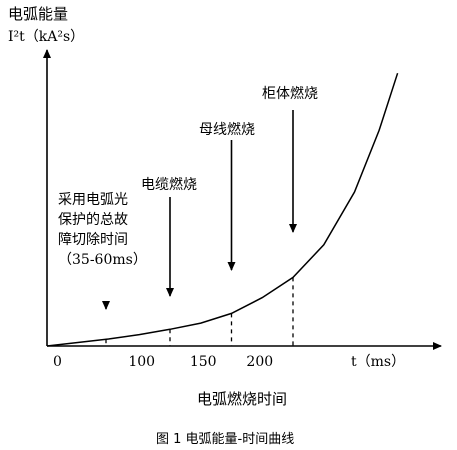 Image resolution: width=457 pixels, height=450 pixels. Describe the element at coordinates (38, 14) in the screenshot. I see `y-axis-title: 电弧能量` at that location.